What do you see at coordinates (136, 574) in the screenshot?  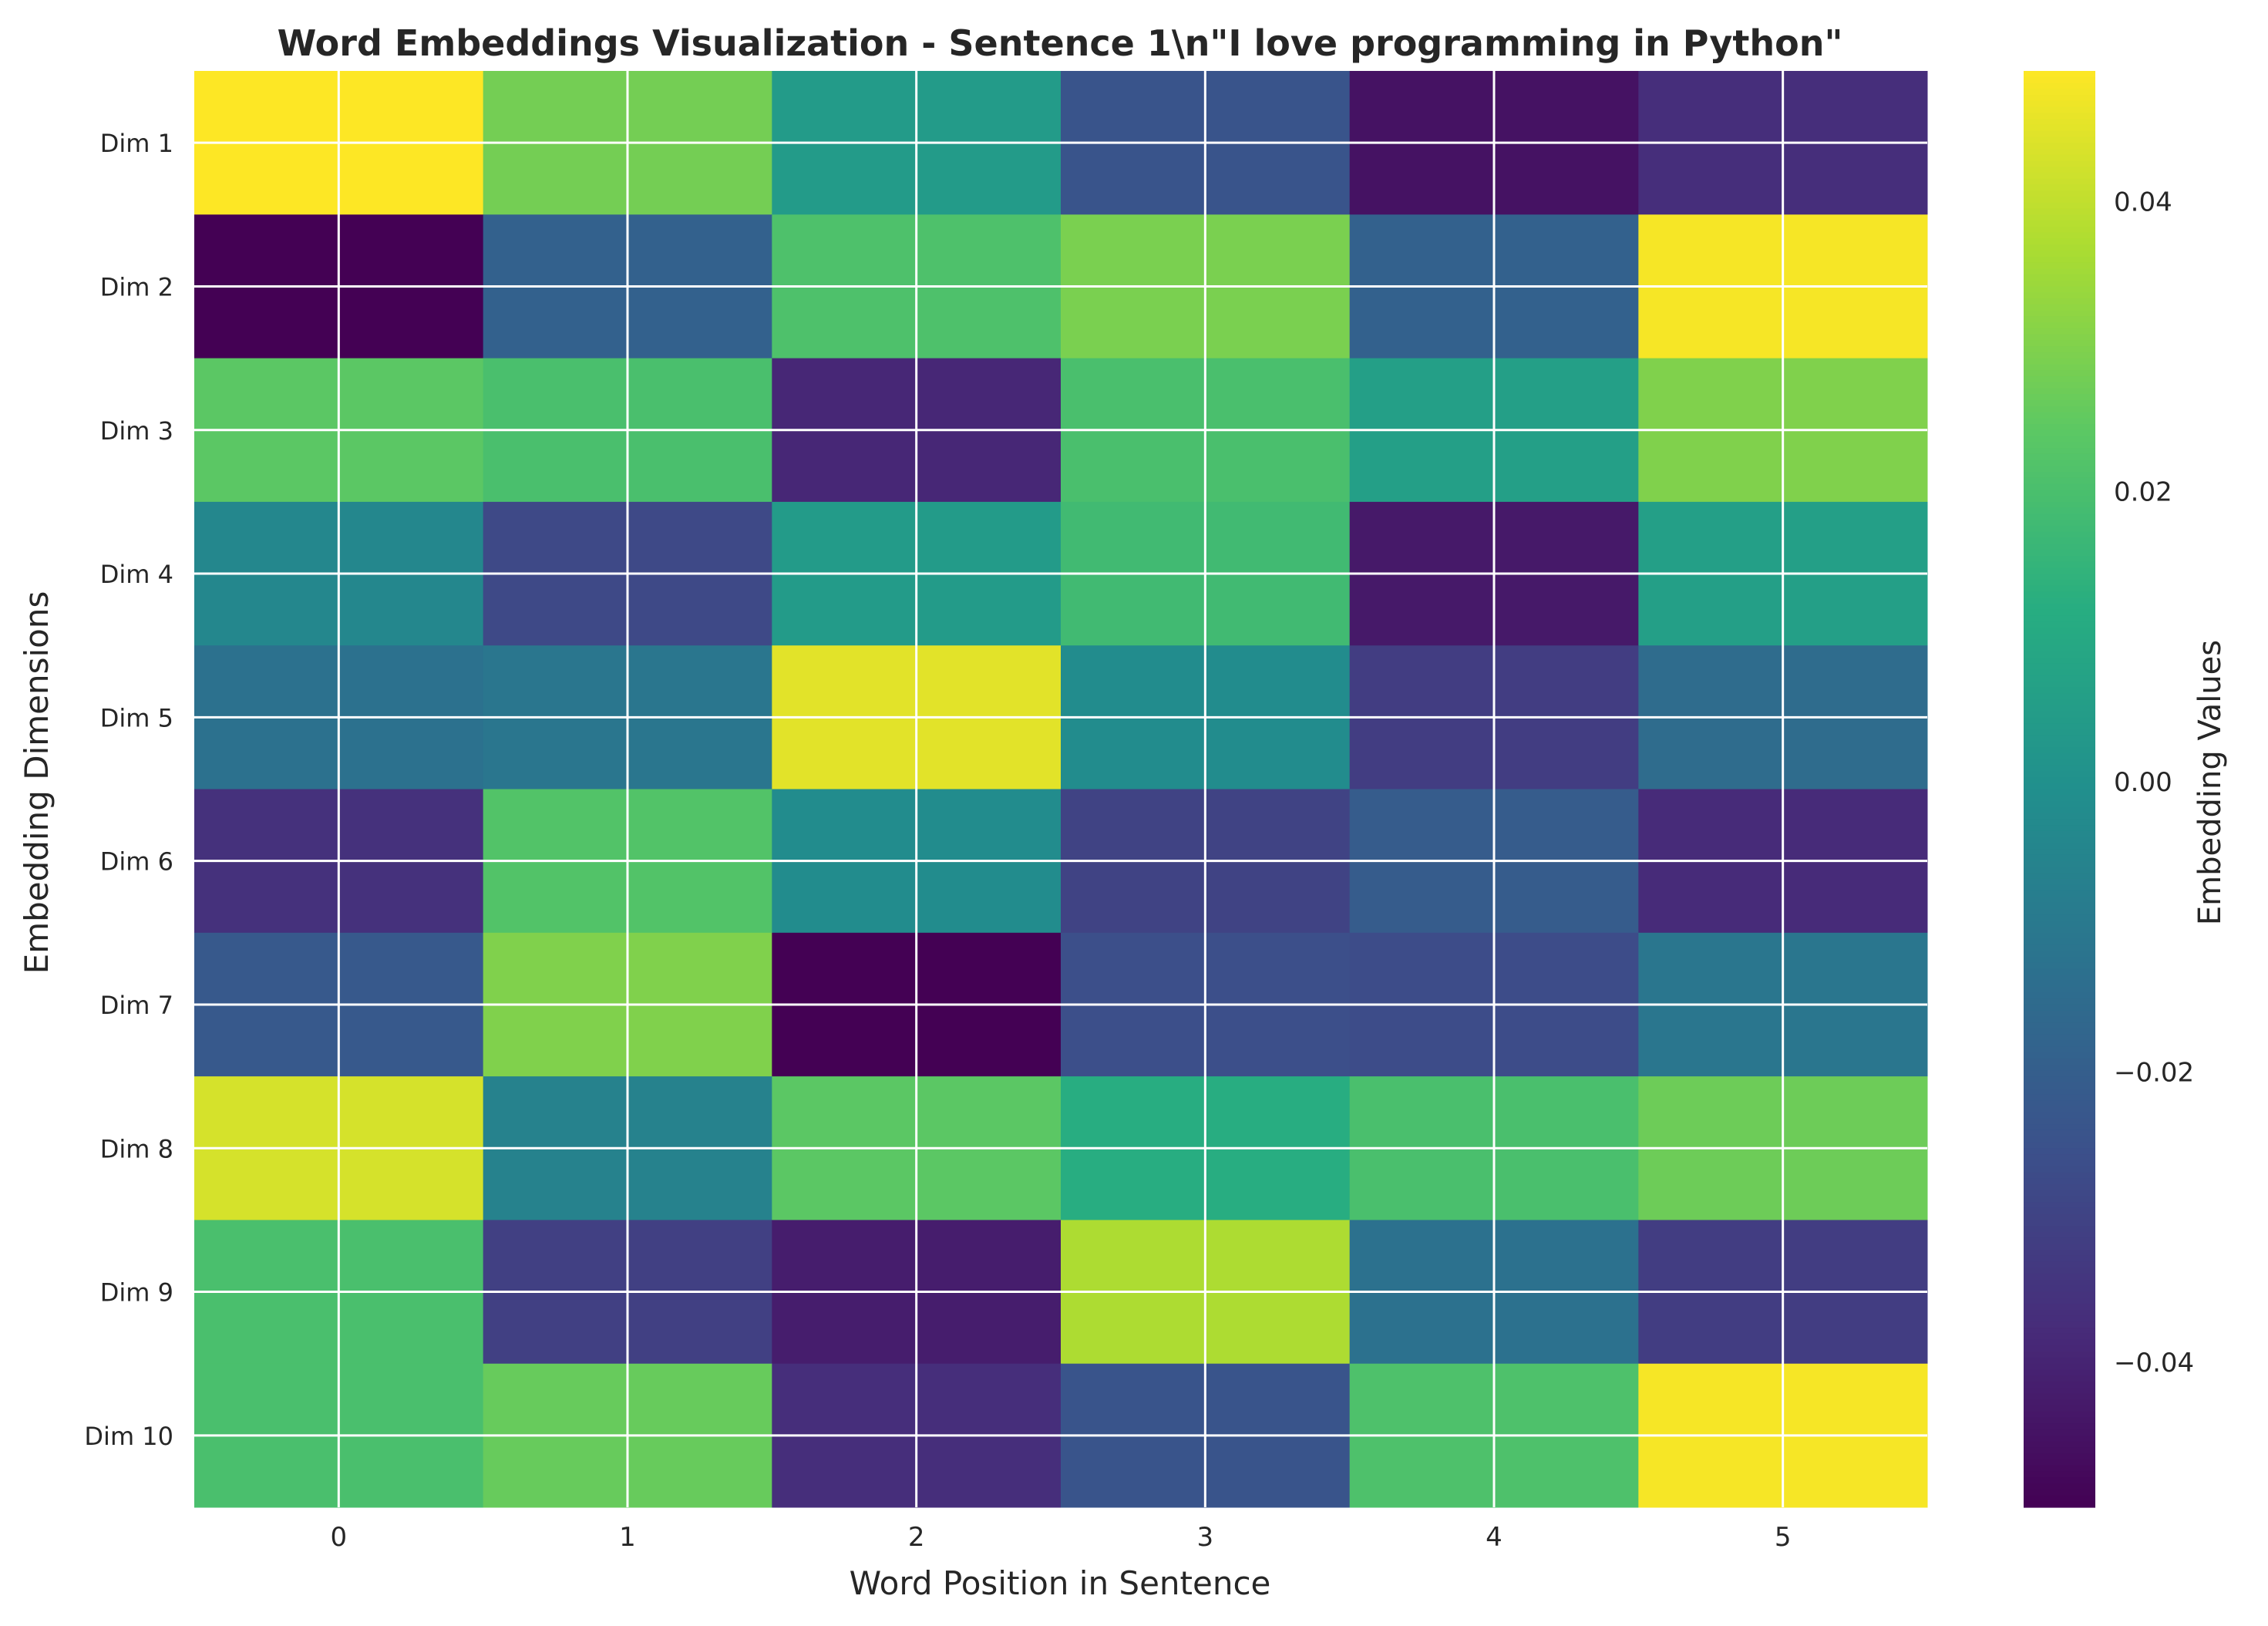 I see `y-tick-label: Dim 4` at bounding box center [136, 574].